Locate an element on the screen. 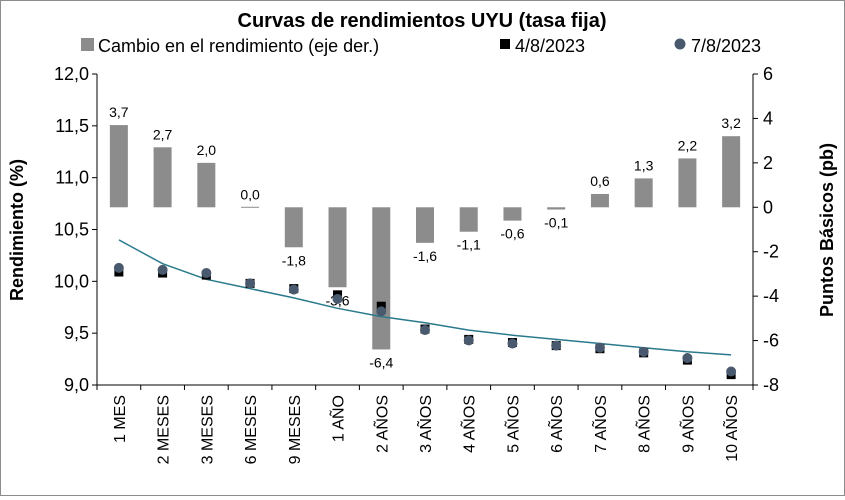 The image size is (845, 500). bar-data-label: 0,6 is located at coordinates (600, 181).